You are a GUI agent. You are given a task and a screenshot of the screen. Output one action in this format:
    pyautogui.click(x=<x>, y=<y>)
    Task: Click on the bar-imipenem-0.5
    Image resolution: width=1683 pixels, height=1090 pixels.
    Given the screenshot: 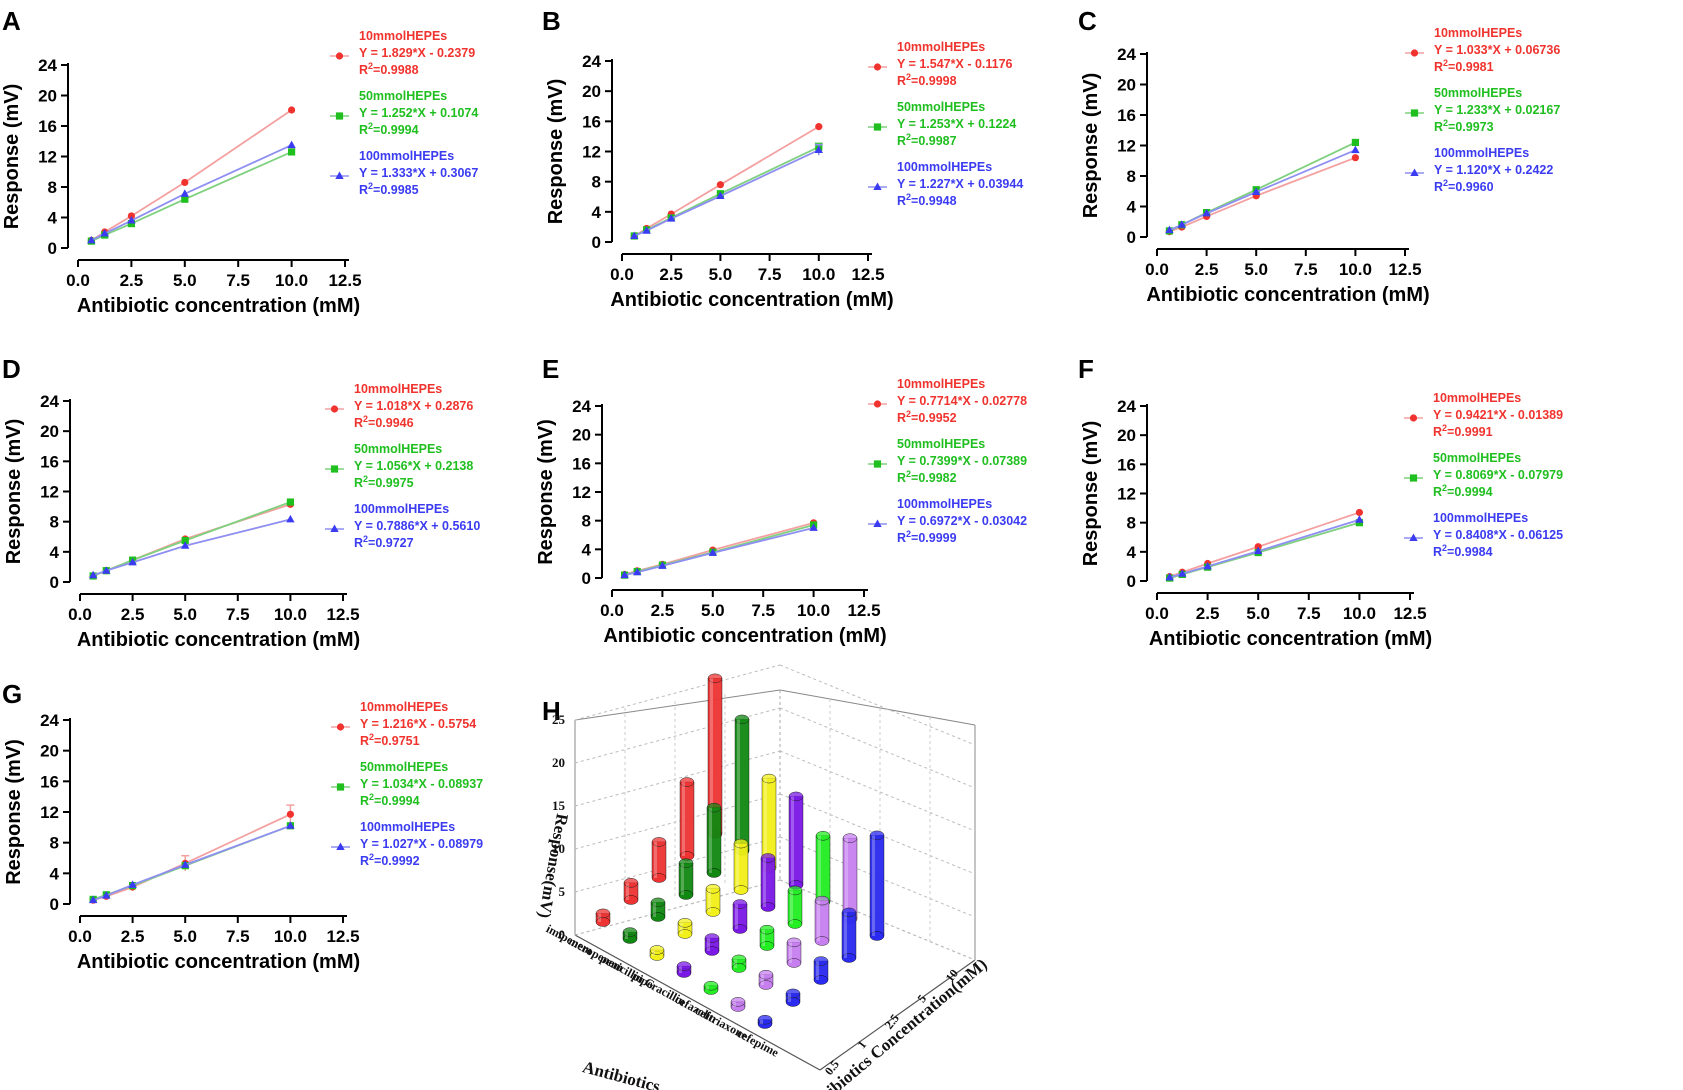 What is the action you would take?
    pyautogui.click(x=603, y=917)
    